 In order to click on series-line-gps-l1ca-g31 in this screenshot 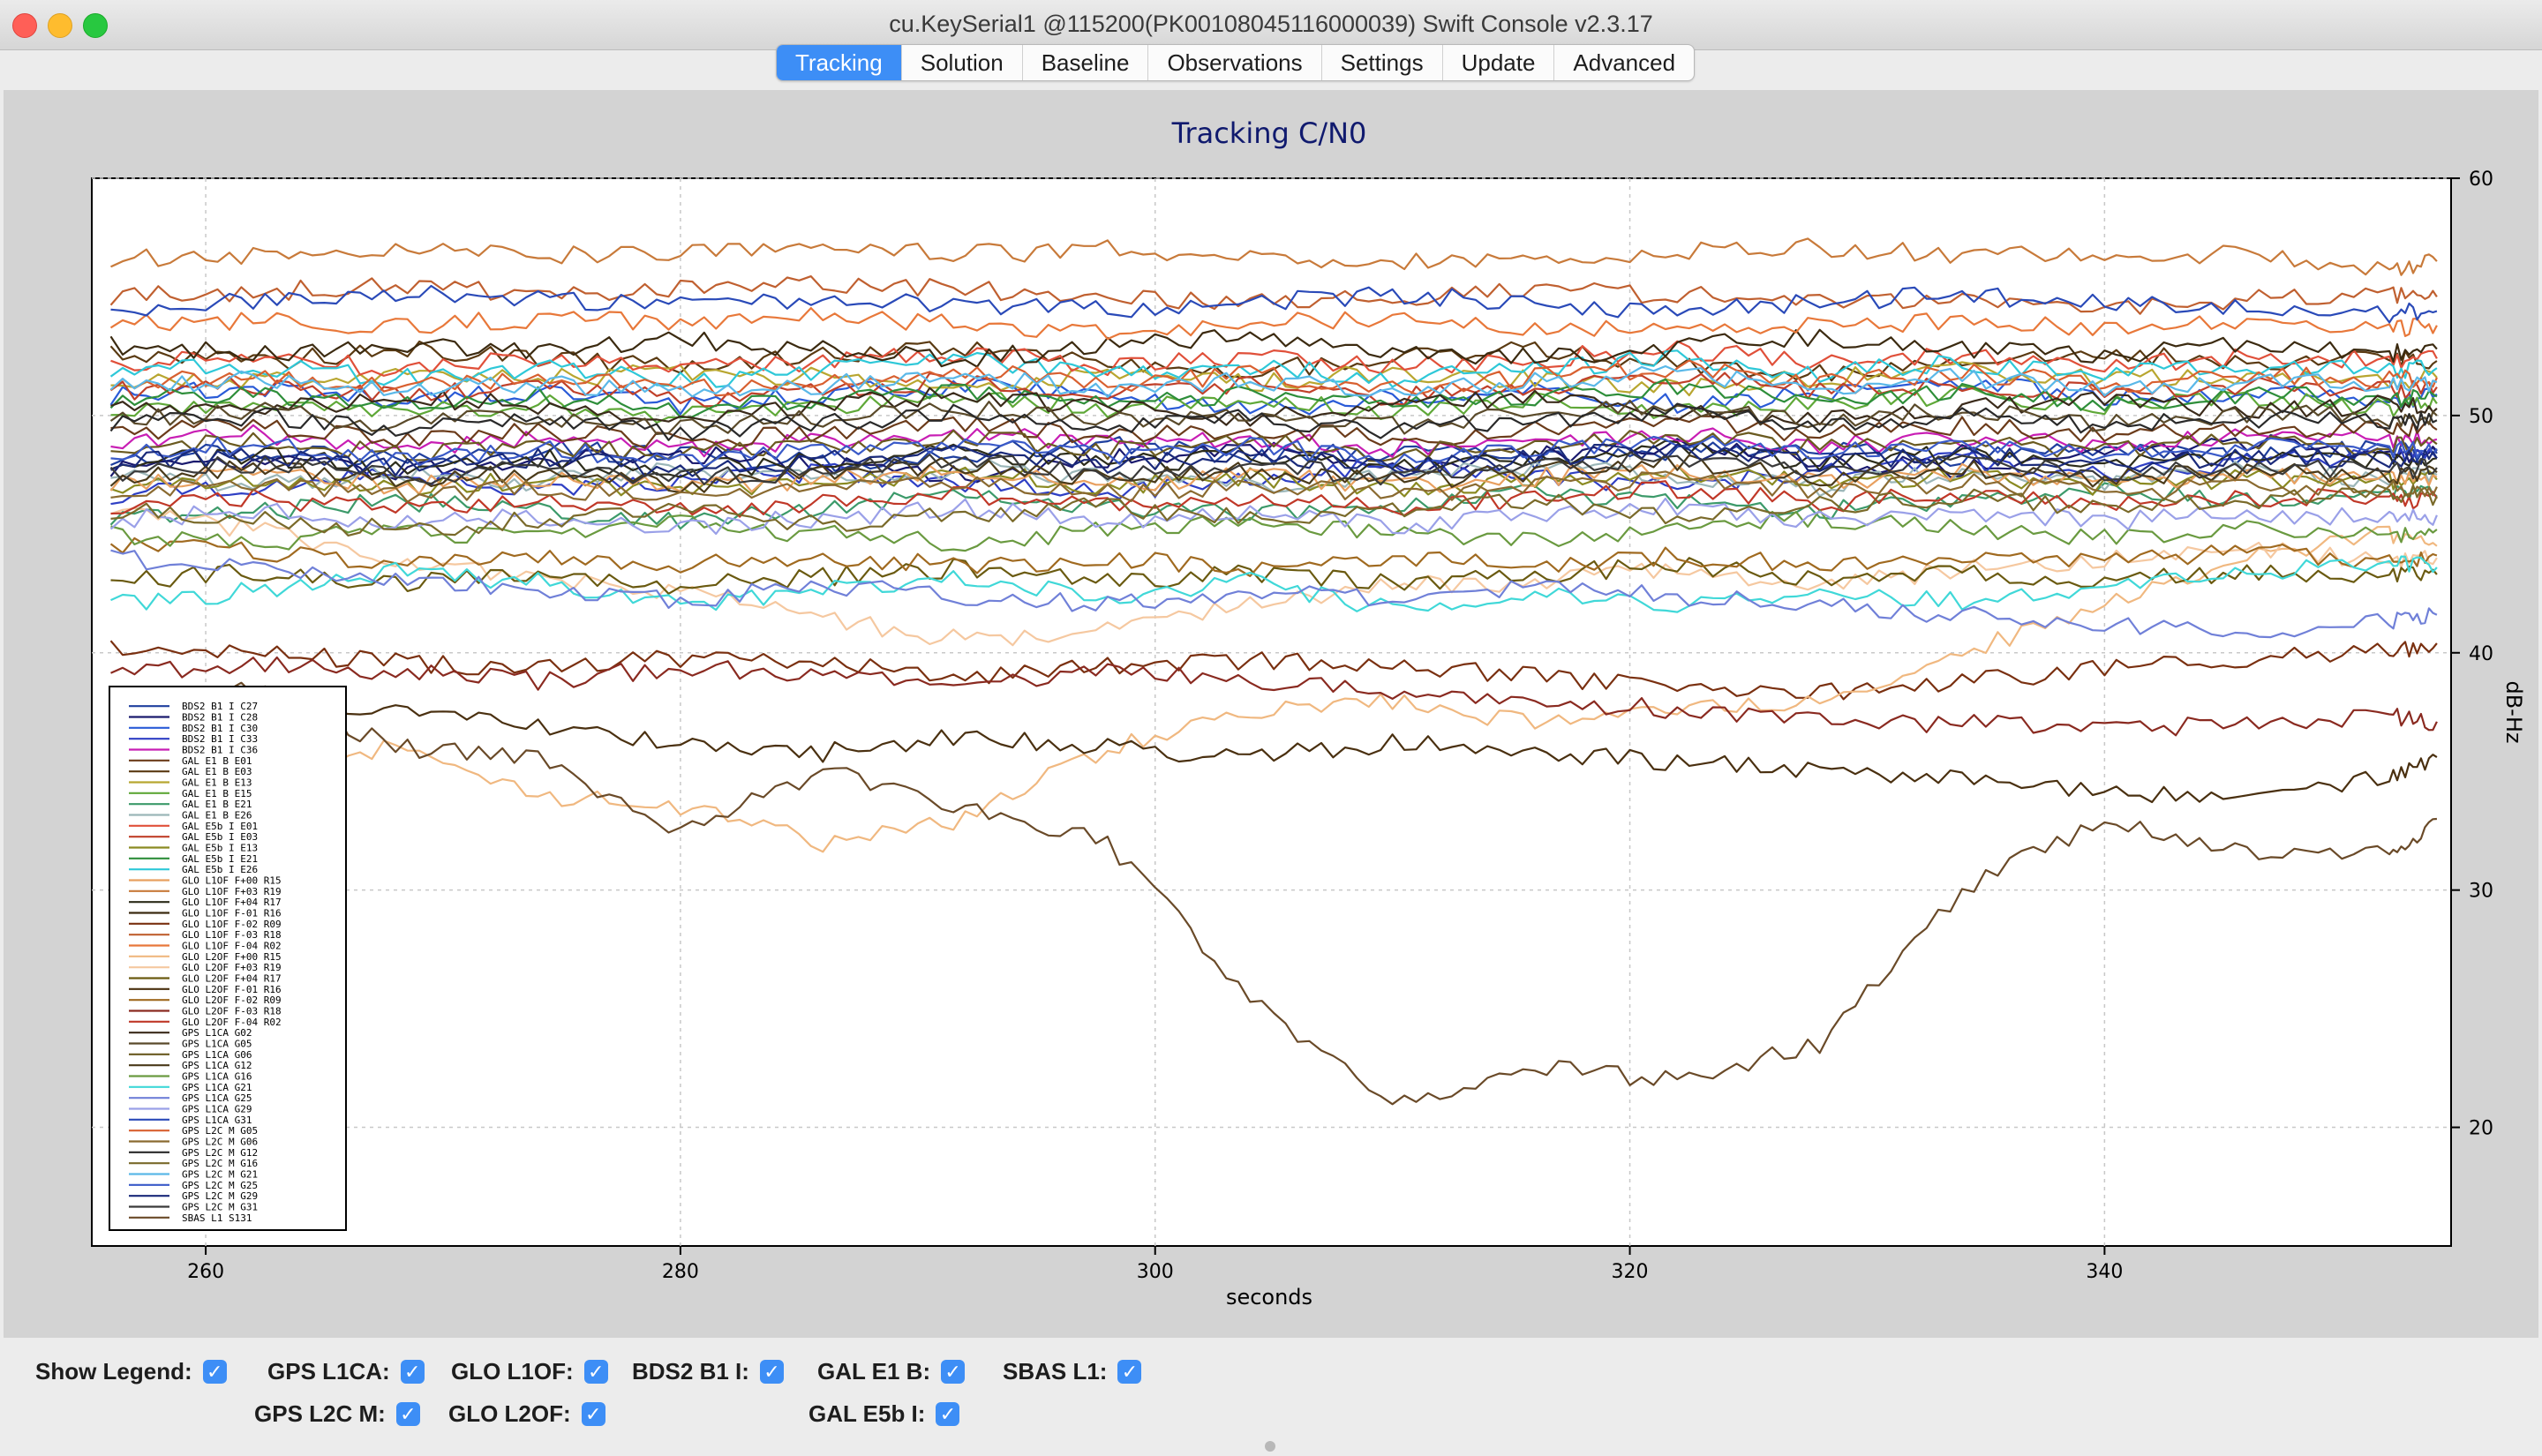, I will do `click(1274, 304)`.